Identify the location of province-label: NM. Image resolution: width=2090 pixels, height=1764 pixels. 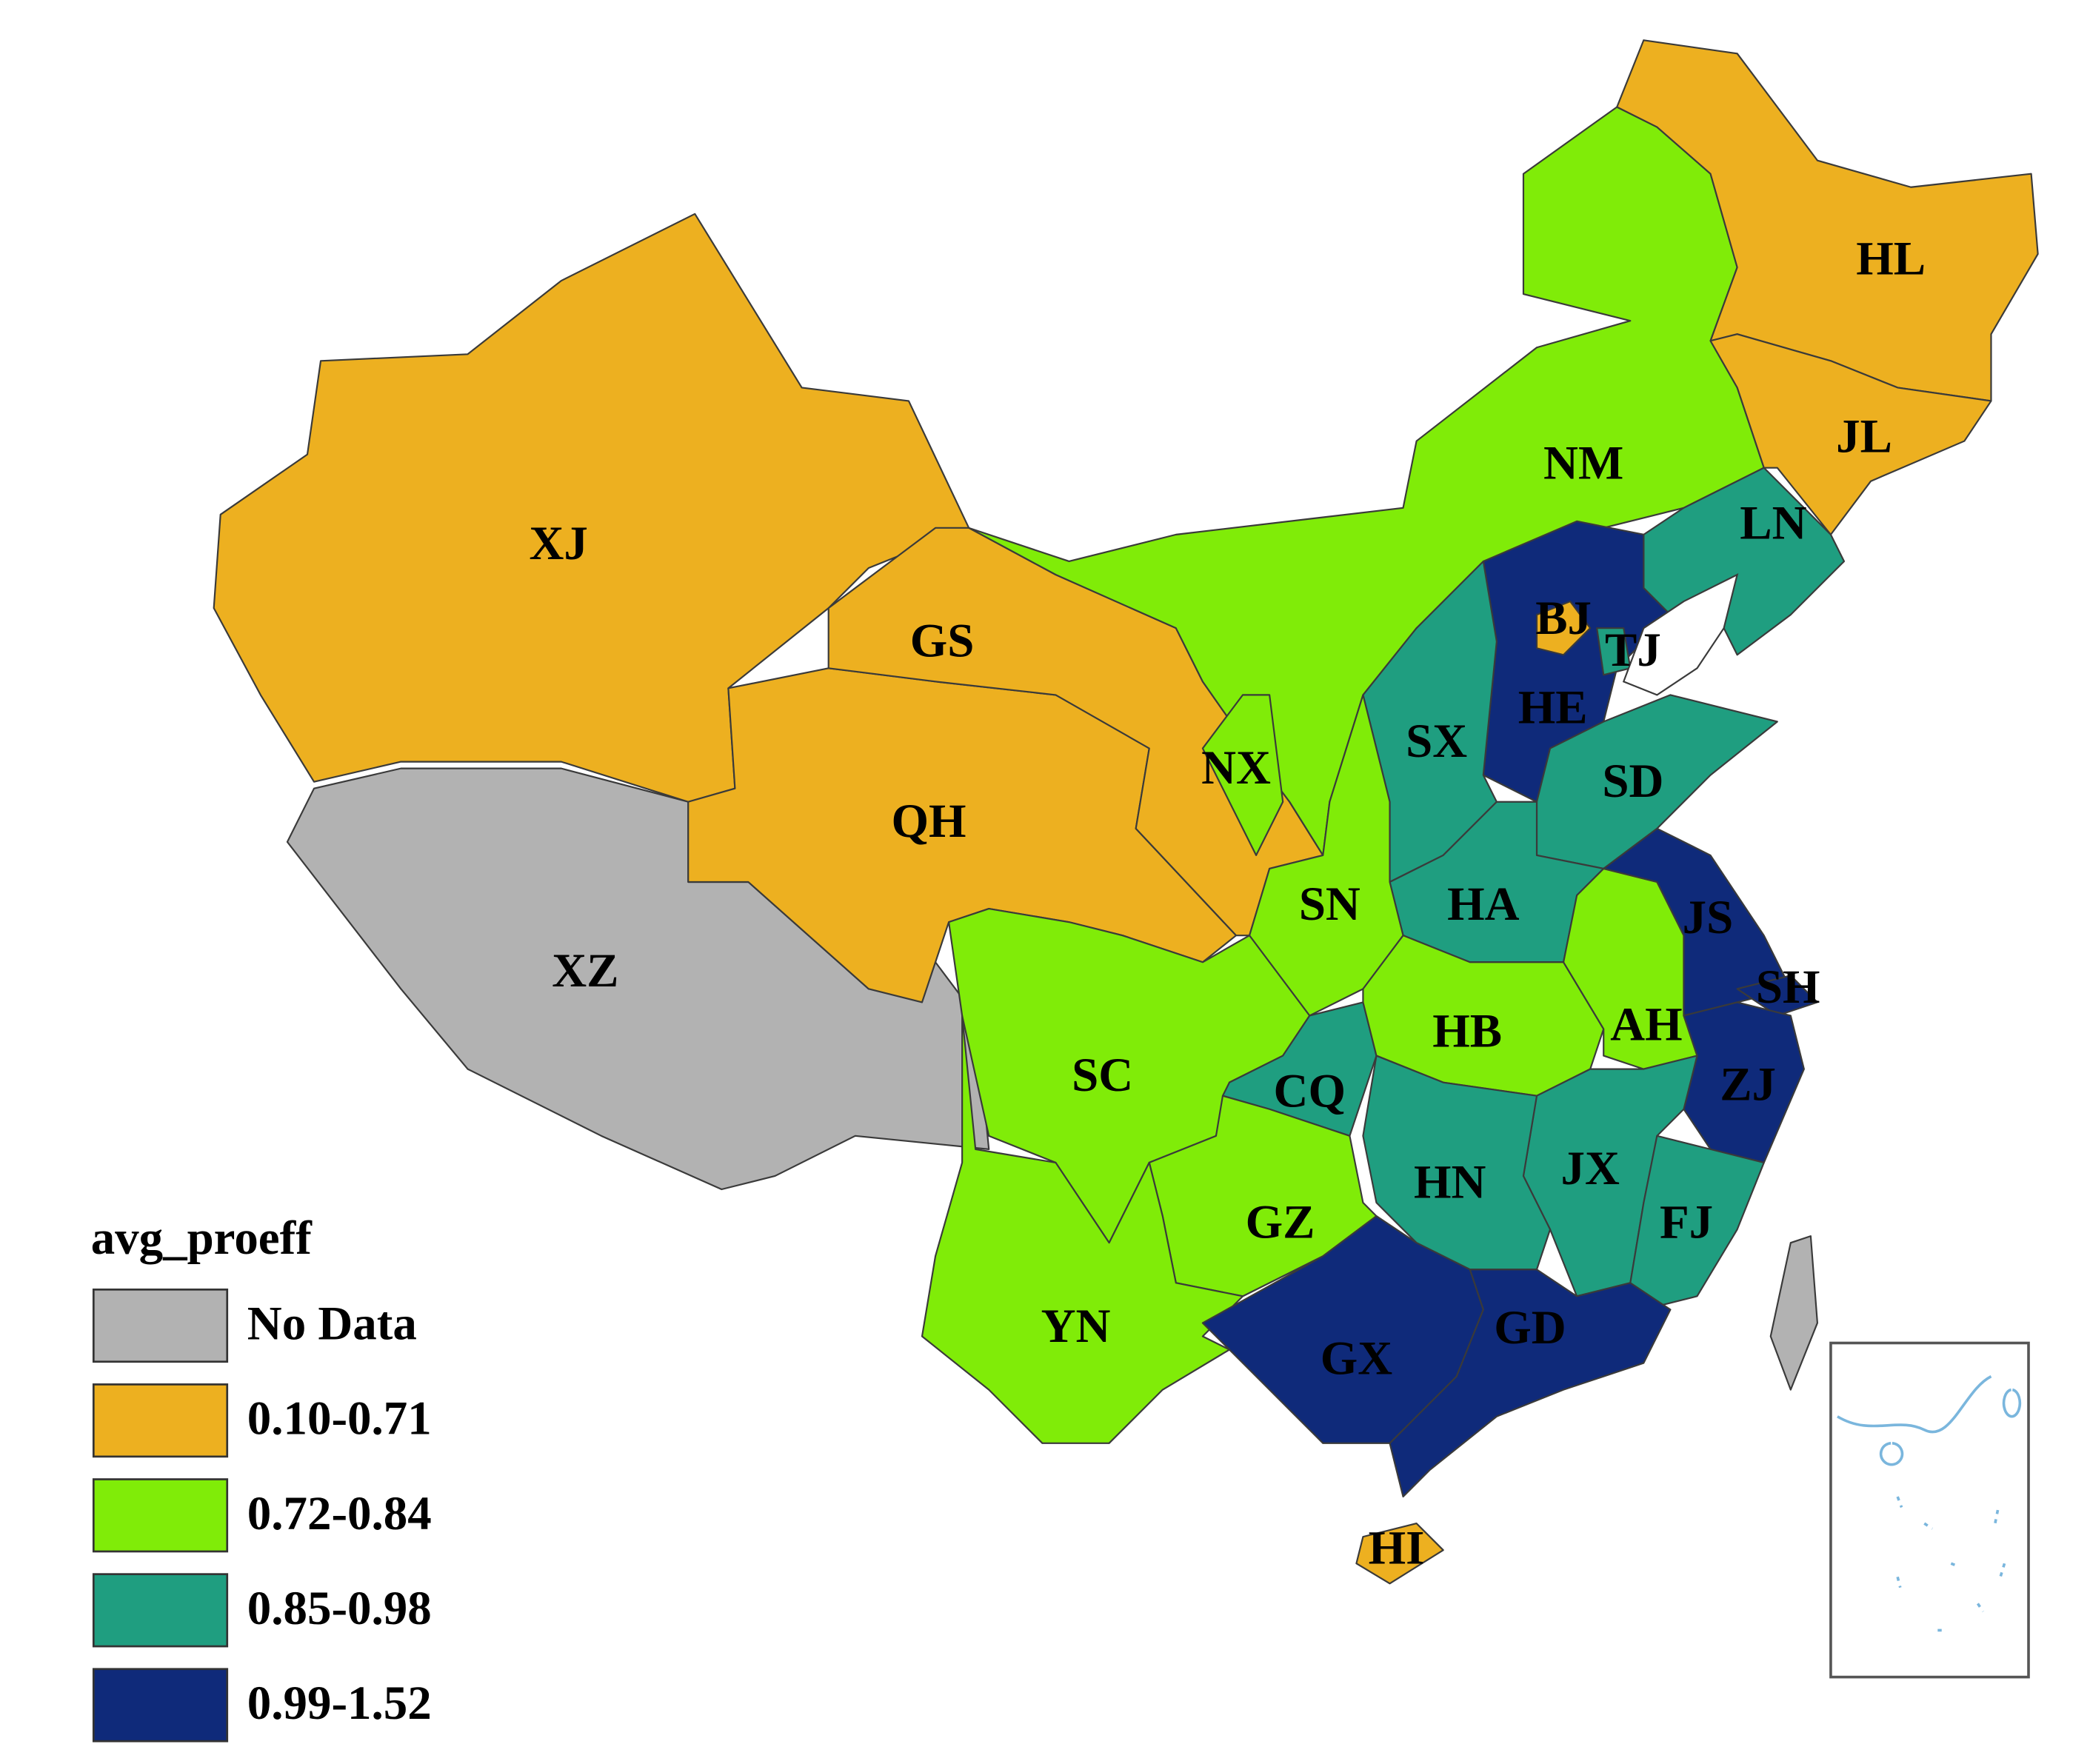
(1583, 463).